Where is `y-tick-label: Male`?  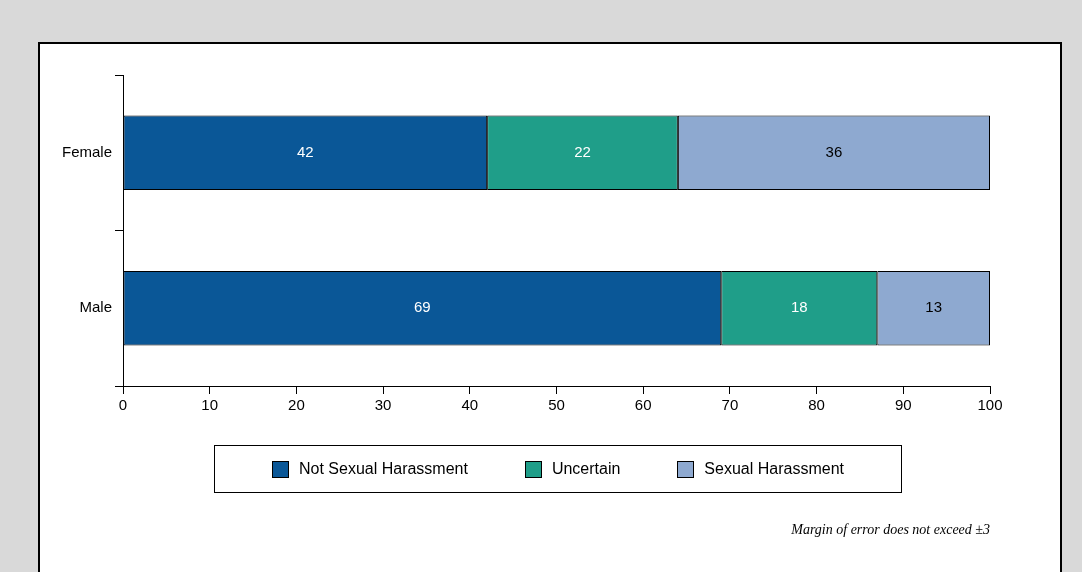
y-tick-label: Male is located at coordinates (95, 307).